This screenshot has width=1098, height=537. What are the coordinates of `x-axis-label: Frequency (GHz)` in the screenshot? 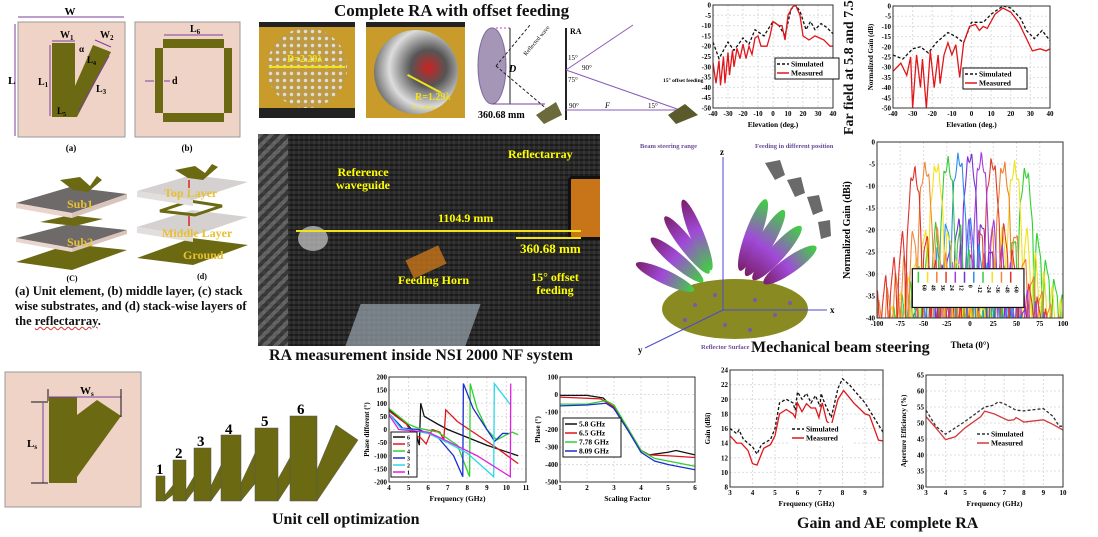 It's located at (807, 503).